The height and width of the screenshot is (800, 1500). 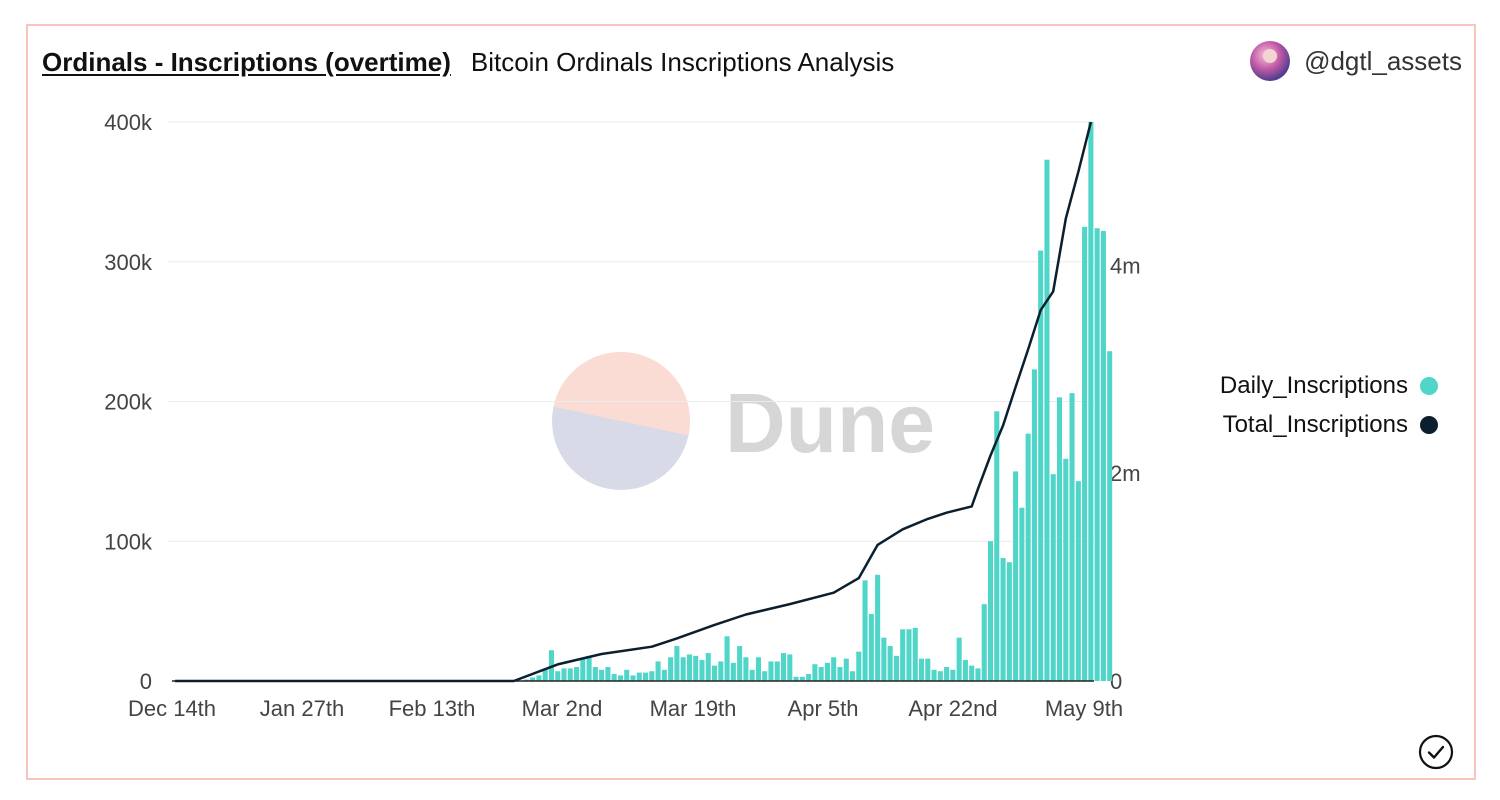 What do you see at coordinates (1383, 60) in the screenshot?
I see `username: @dgtl_assets` at bounding box center [1383, 60].